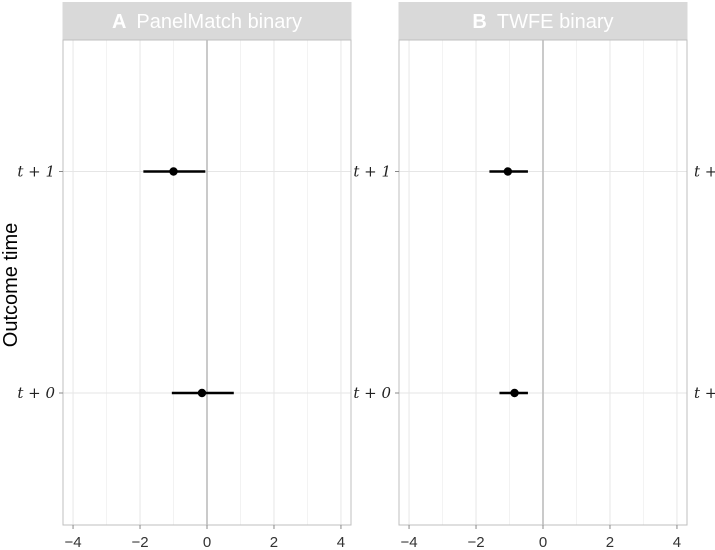 The width and height of the screenshot is (715, 550). Describe the element at coordinates (119, 22) in the screenshot. I see `panel-letter: A` at that location.